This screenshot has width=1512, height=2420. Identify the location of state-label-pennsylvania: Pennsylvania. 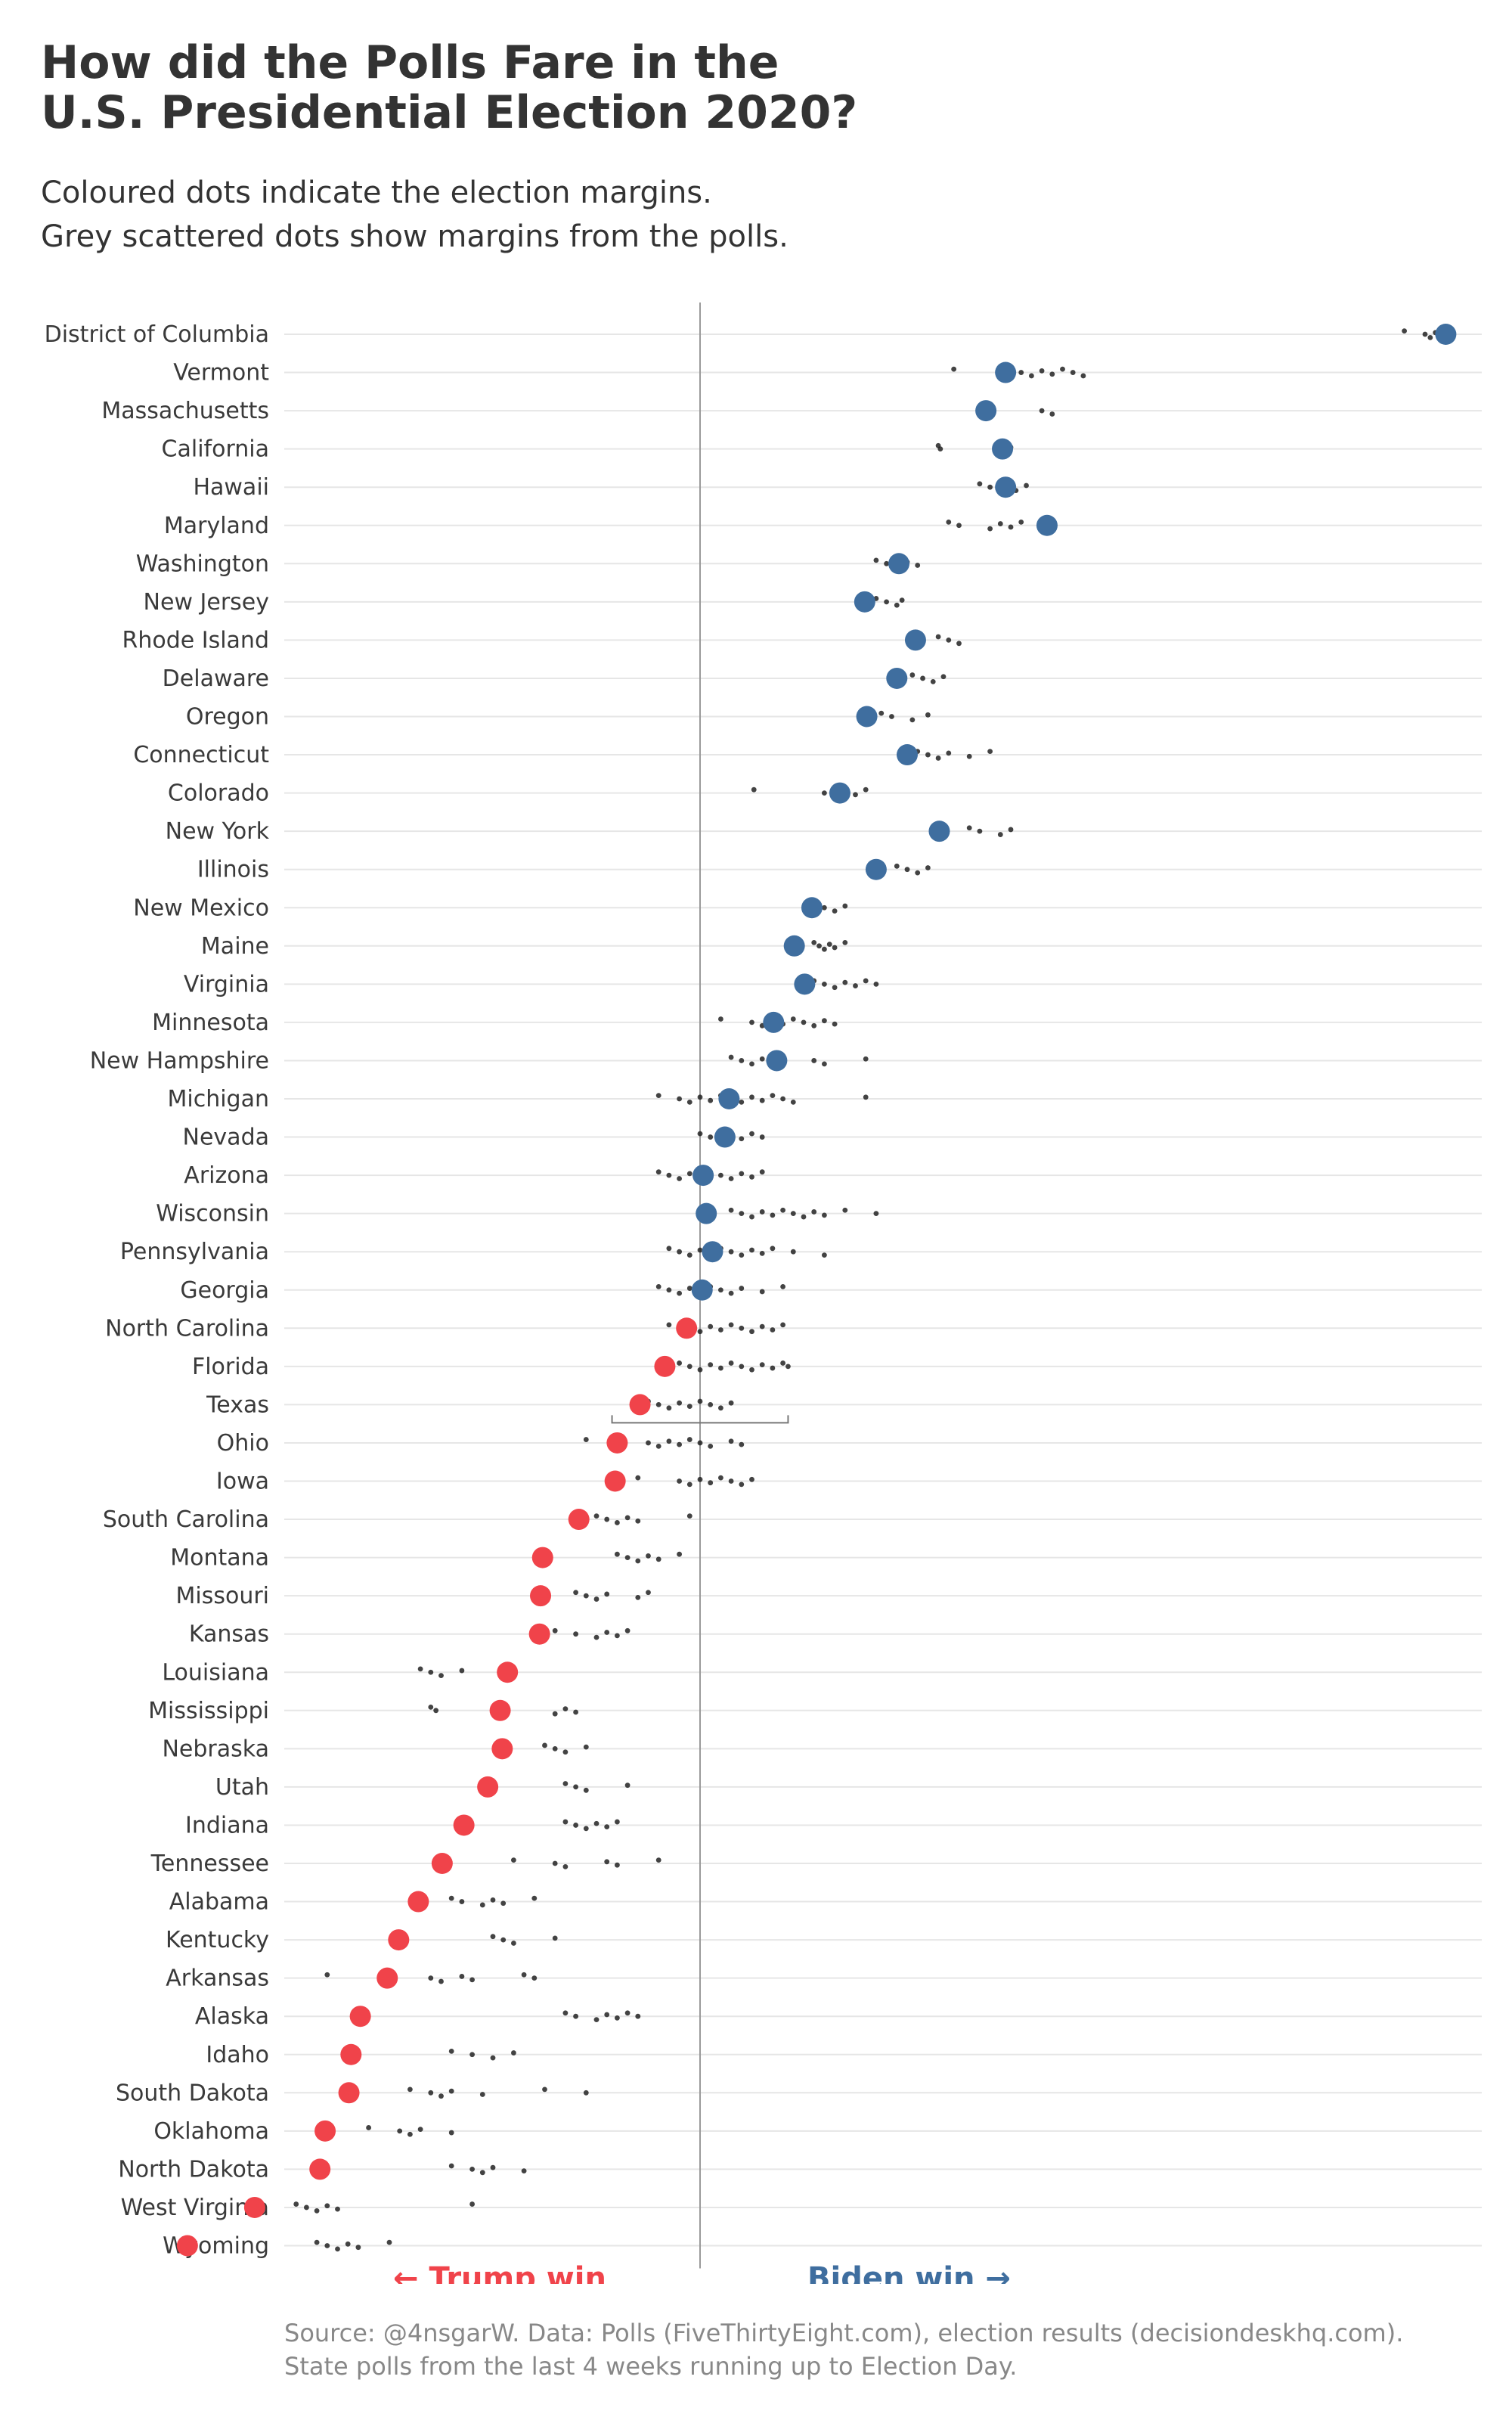
(195, 1252).